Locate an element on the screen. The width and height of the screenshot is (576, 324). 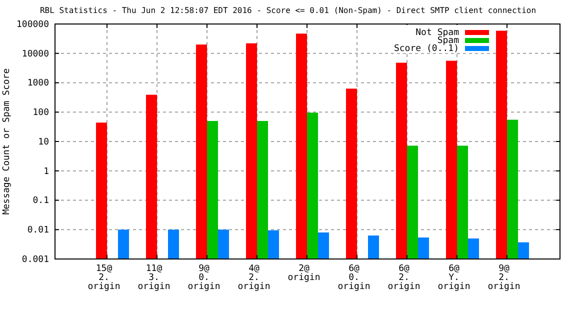
legend-label: Score (0..1) is located at coordinates (426, 49).